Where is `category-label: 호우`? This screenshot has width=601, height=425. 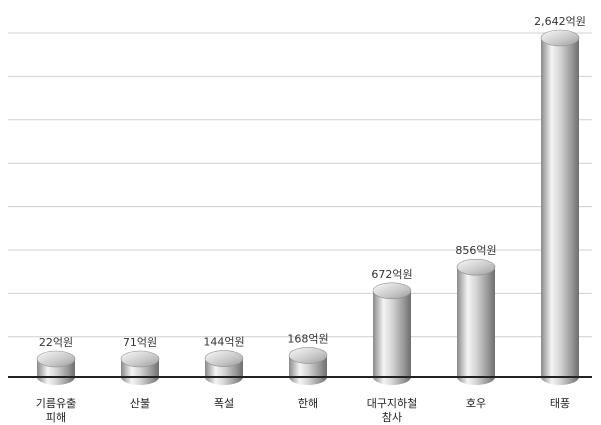
category-label: 호우 is located at coordinates (476, 403).